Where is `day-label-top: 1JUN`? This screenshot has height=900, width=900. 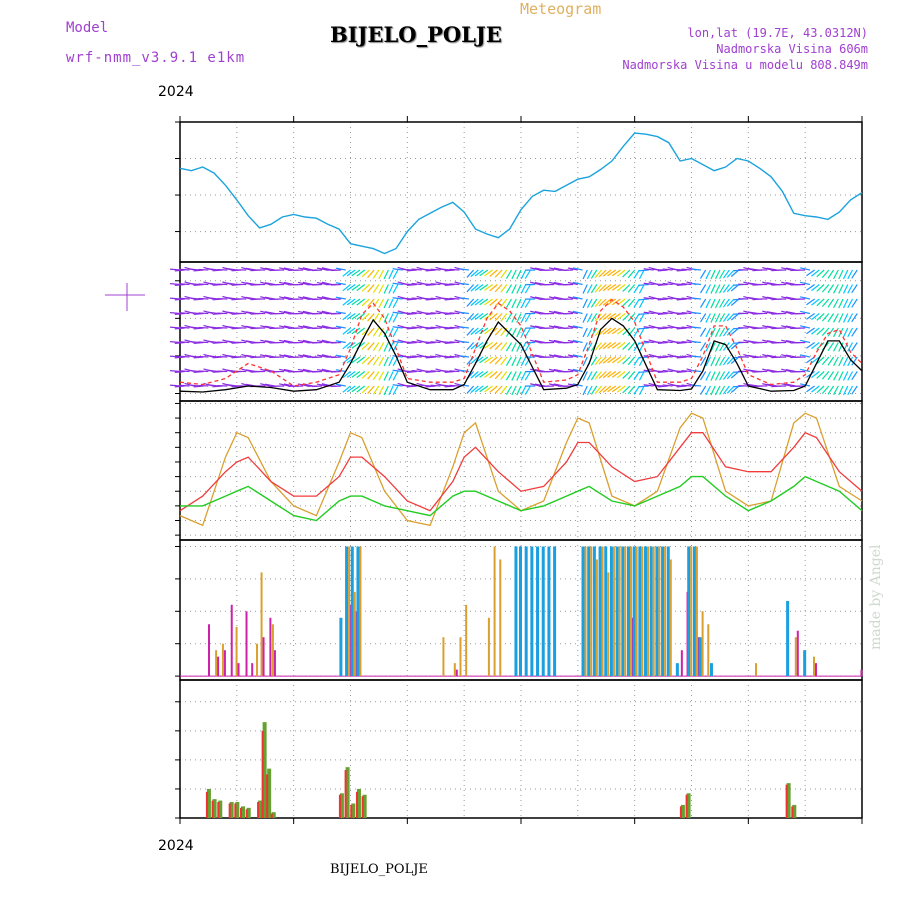 day-label-top: 1JUN is located at coordinates (8, 2).